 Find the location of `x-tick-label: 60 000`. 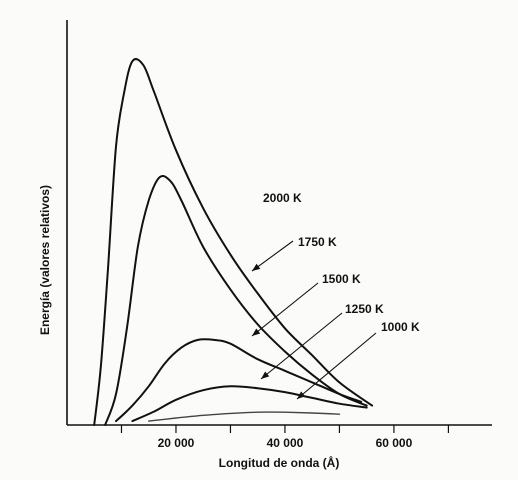

x-tick-label: 60 000 is located at coordinates (394, 443).